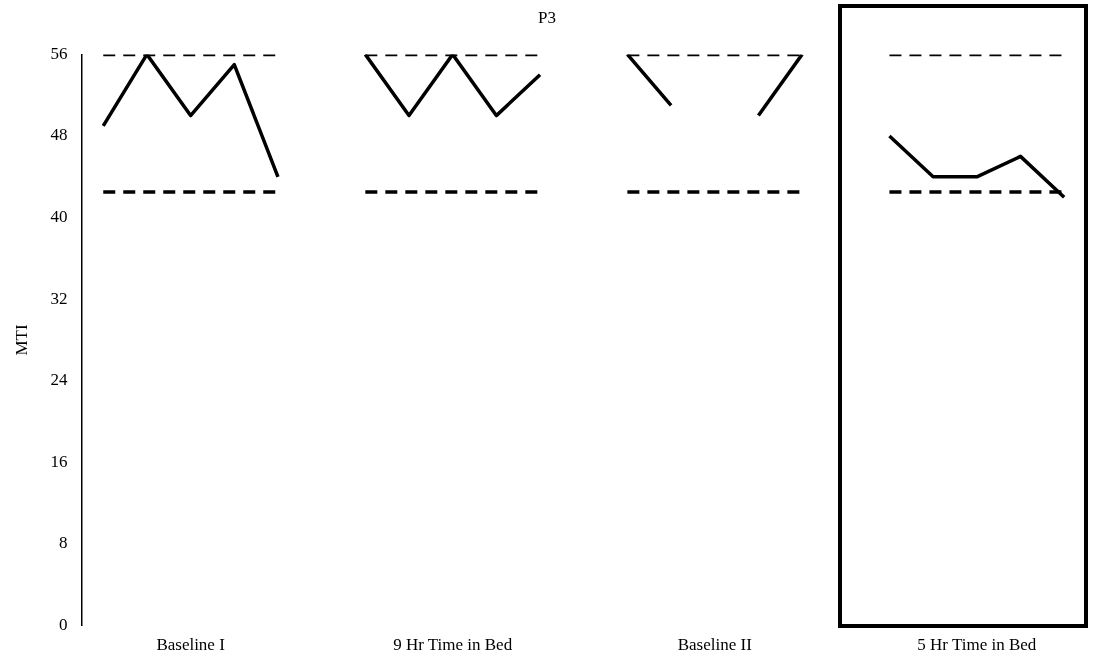  I want to click on y-axis-title: MTI, so click(21, 340).